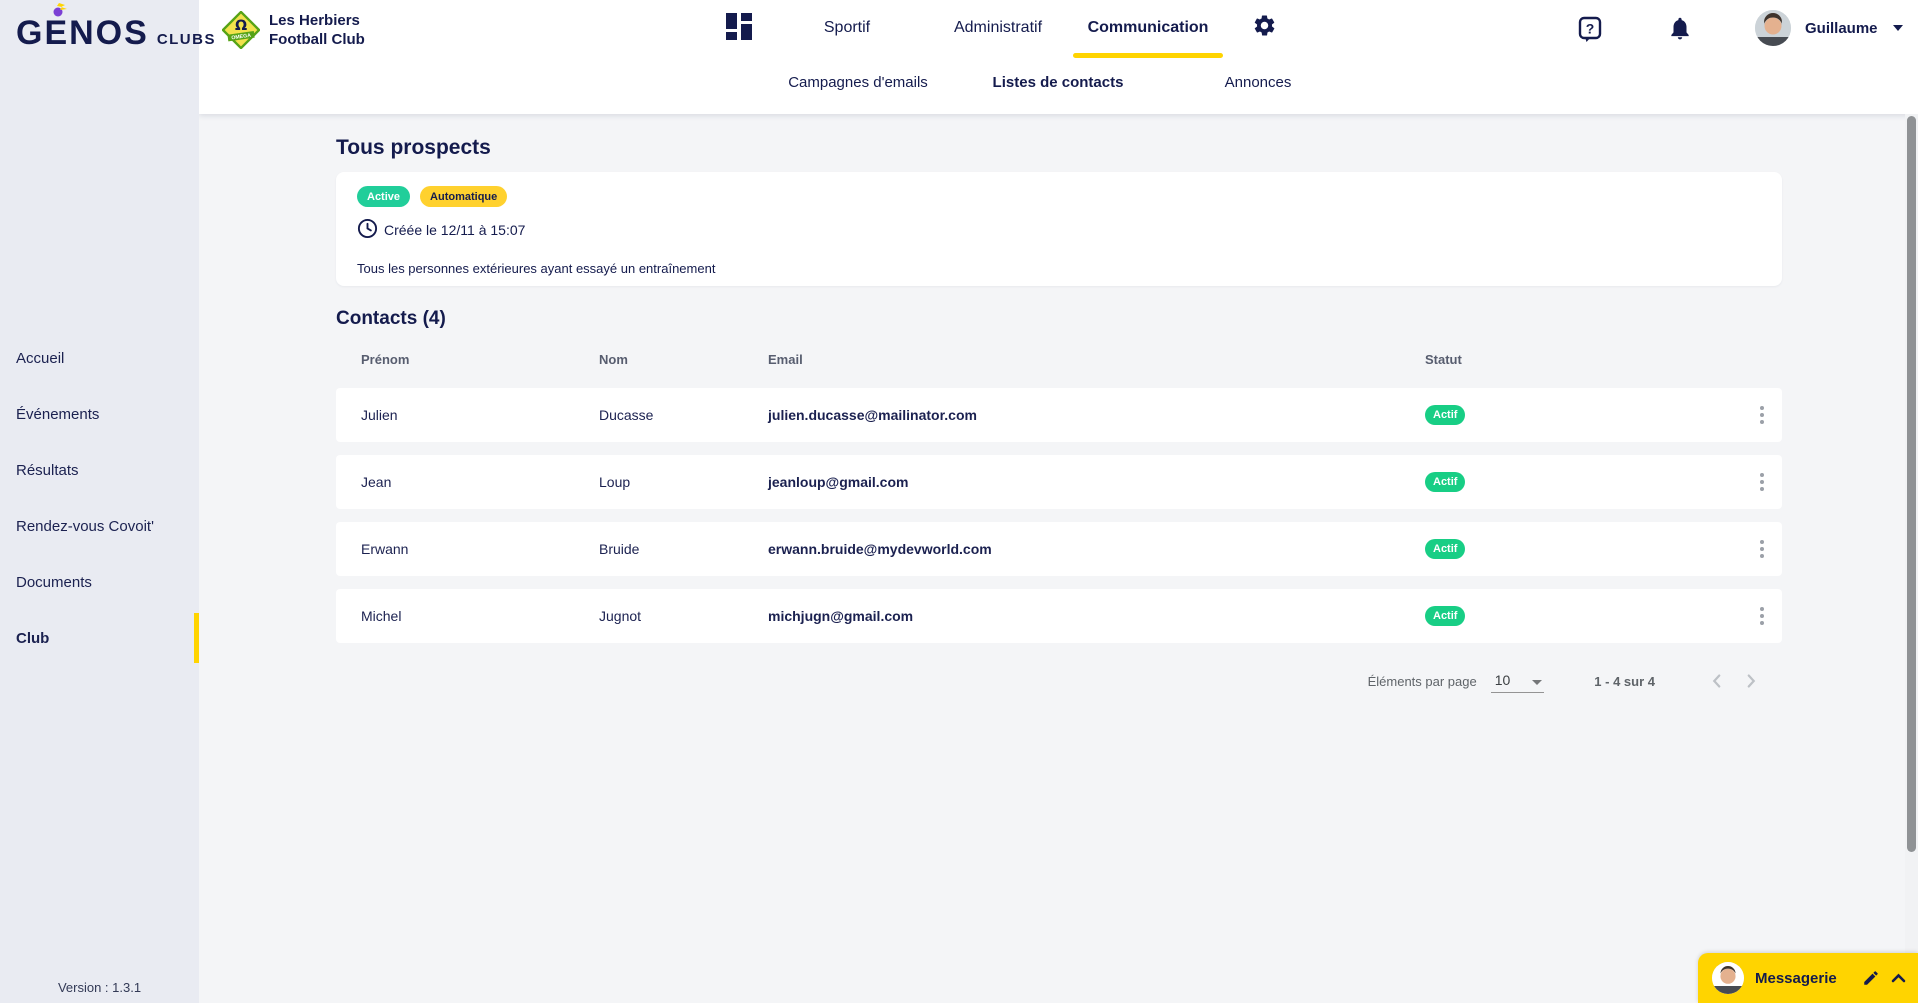 The width and height of the screenshot is (1918, 1003). Describe the element at coordinates (47, 470) in the screenshot. I see `sidebar-item-label: Résultats` at that location.